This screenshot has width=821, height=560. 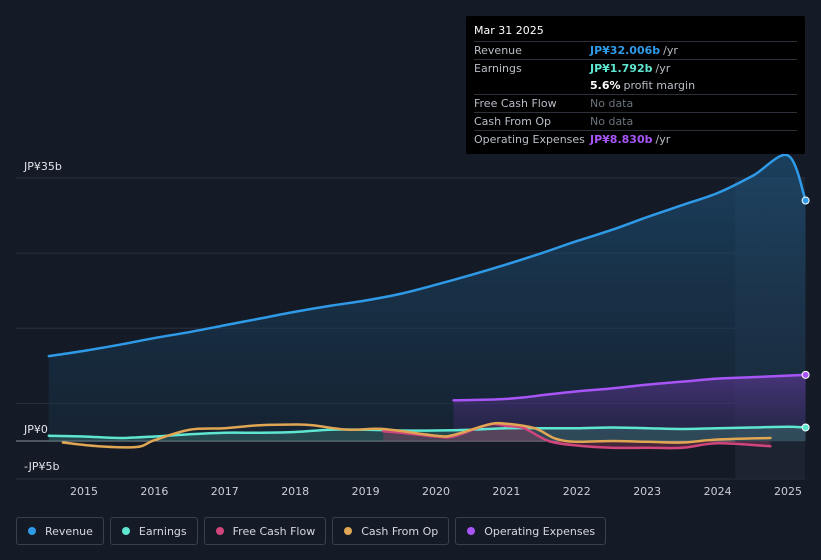 What do you see at coordinates (84, 491) in the screenshot?
I see `x-tick-label: 2015` at bounding box center [84, 491].